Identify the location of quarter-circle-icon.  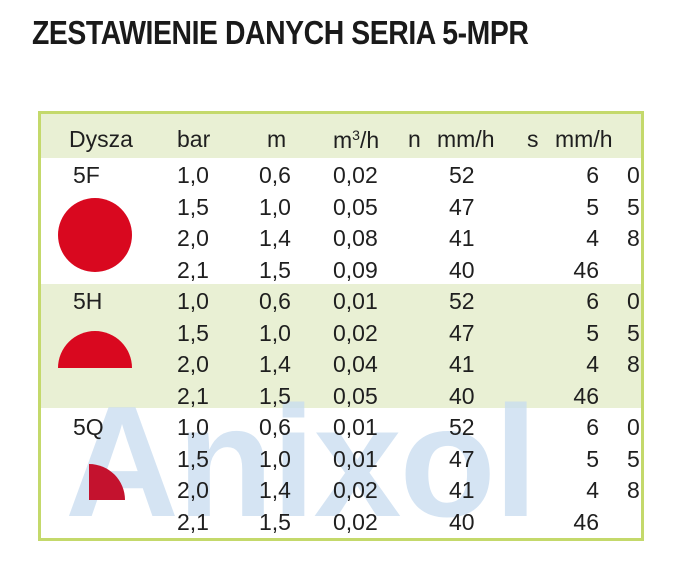
(107, 482).